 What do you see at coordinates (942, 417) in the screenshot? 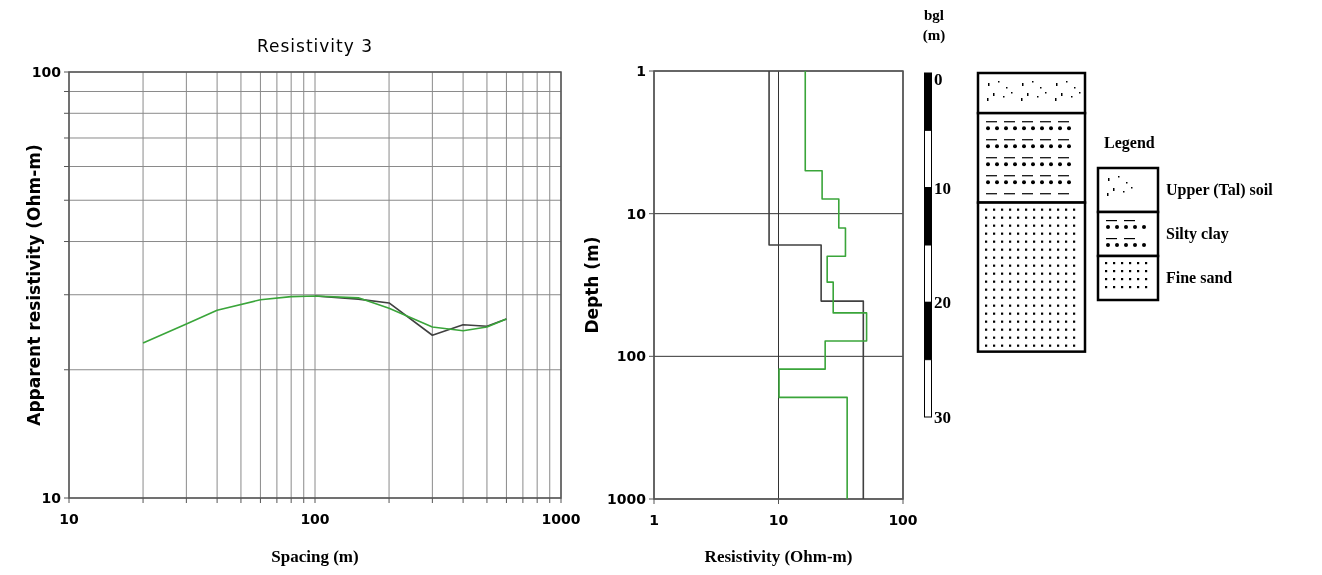
I see `y-tick-label: 30` at bounding box center [942, 417].